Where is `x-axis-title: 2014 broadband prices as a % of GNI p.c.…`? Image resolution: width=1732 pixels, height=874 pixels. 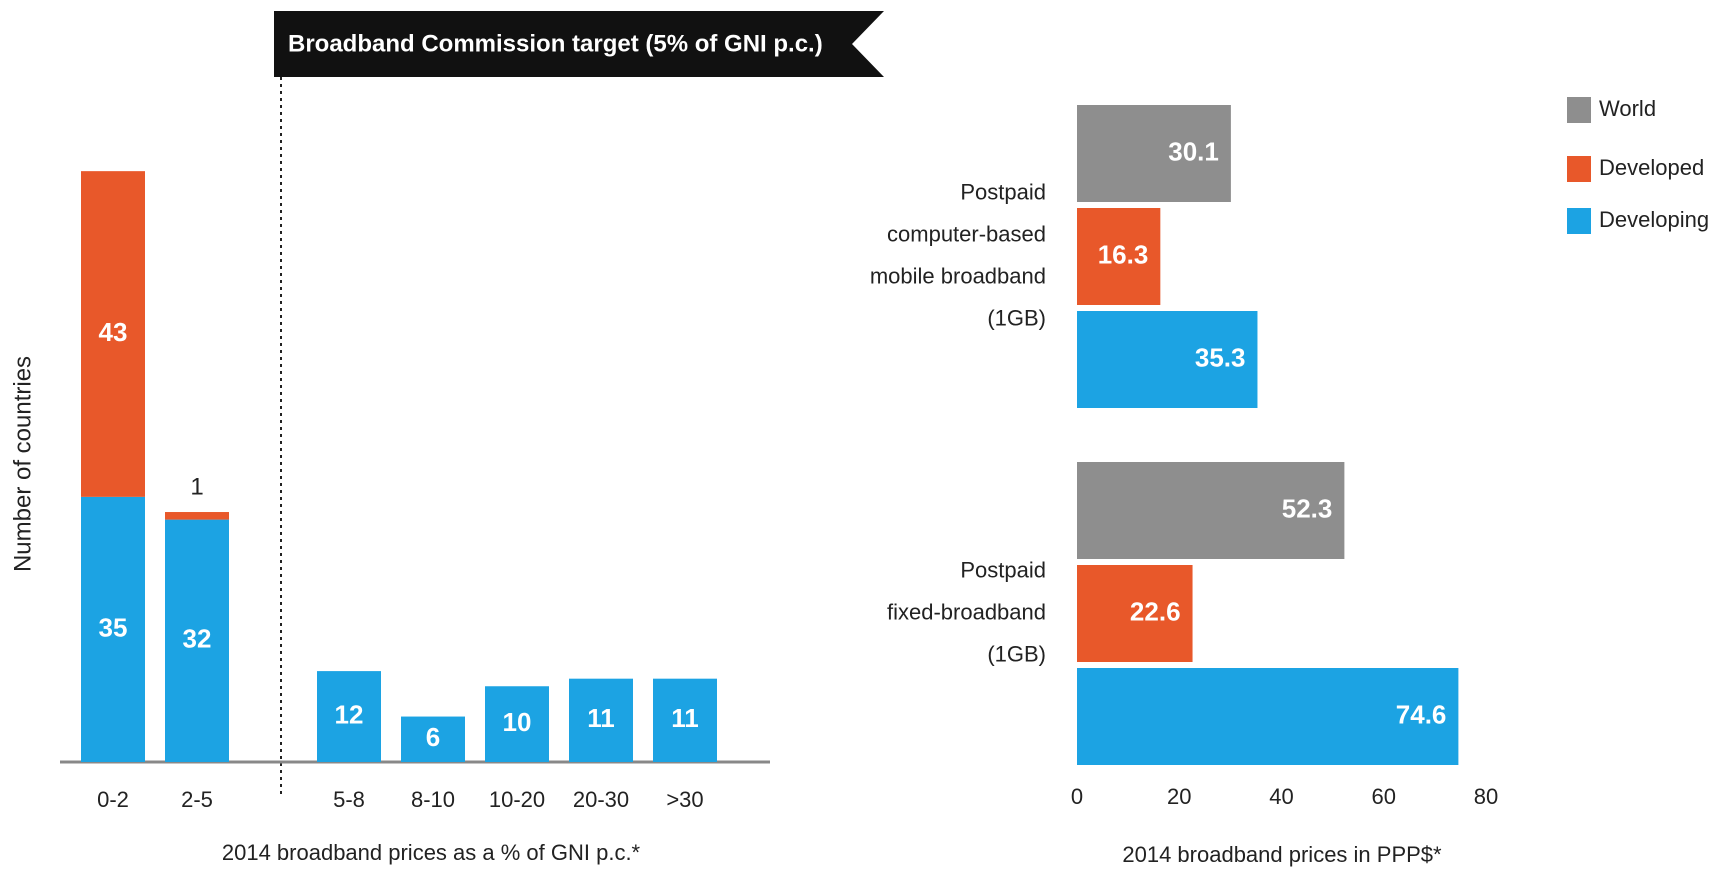
x-axis-title: 2014 broadband prices as a % of GNI p.c.… is located at coordinates (431, 852).